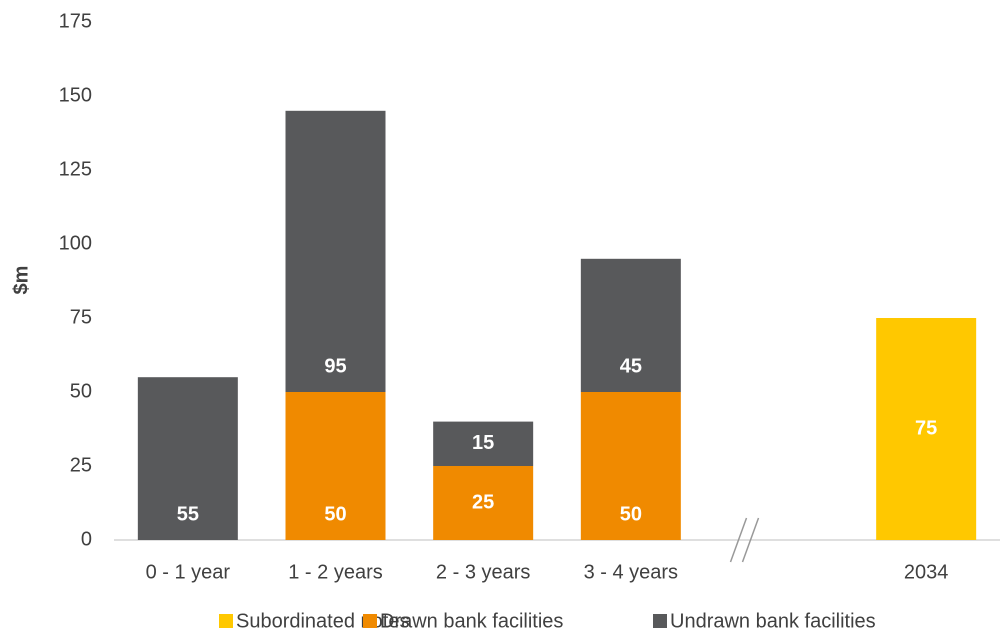 This screenshot has width=1002, height=634. What do you see at coordinates (926, 572) in the screenshot?
I see `x-tick-label: 2034` at bounding box center [926, 572].